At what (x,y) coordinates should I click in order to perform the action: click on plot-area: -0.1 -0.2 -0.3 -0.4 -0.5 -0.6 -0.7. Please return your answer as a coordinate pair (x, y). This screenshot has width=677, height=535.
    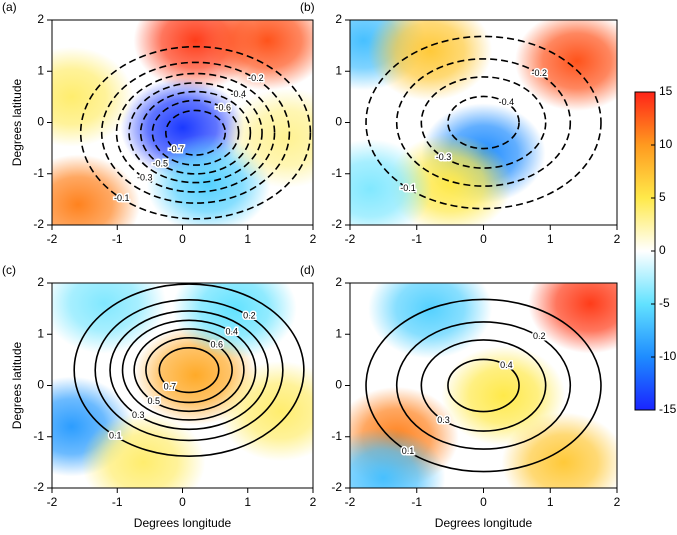
    Looking at the image, I should click on (182, 122).